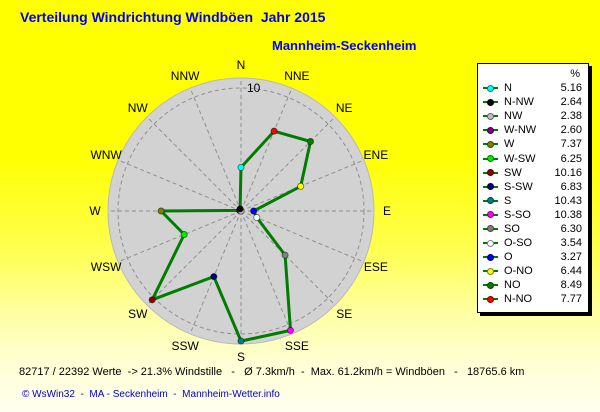 This screenshot has width=600, height=412. I want to click on chart-spoke-SSW, so click(216, 272).